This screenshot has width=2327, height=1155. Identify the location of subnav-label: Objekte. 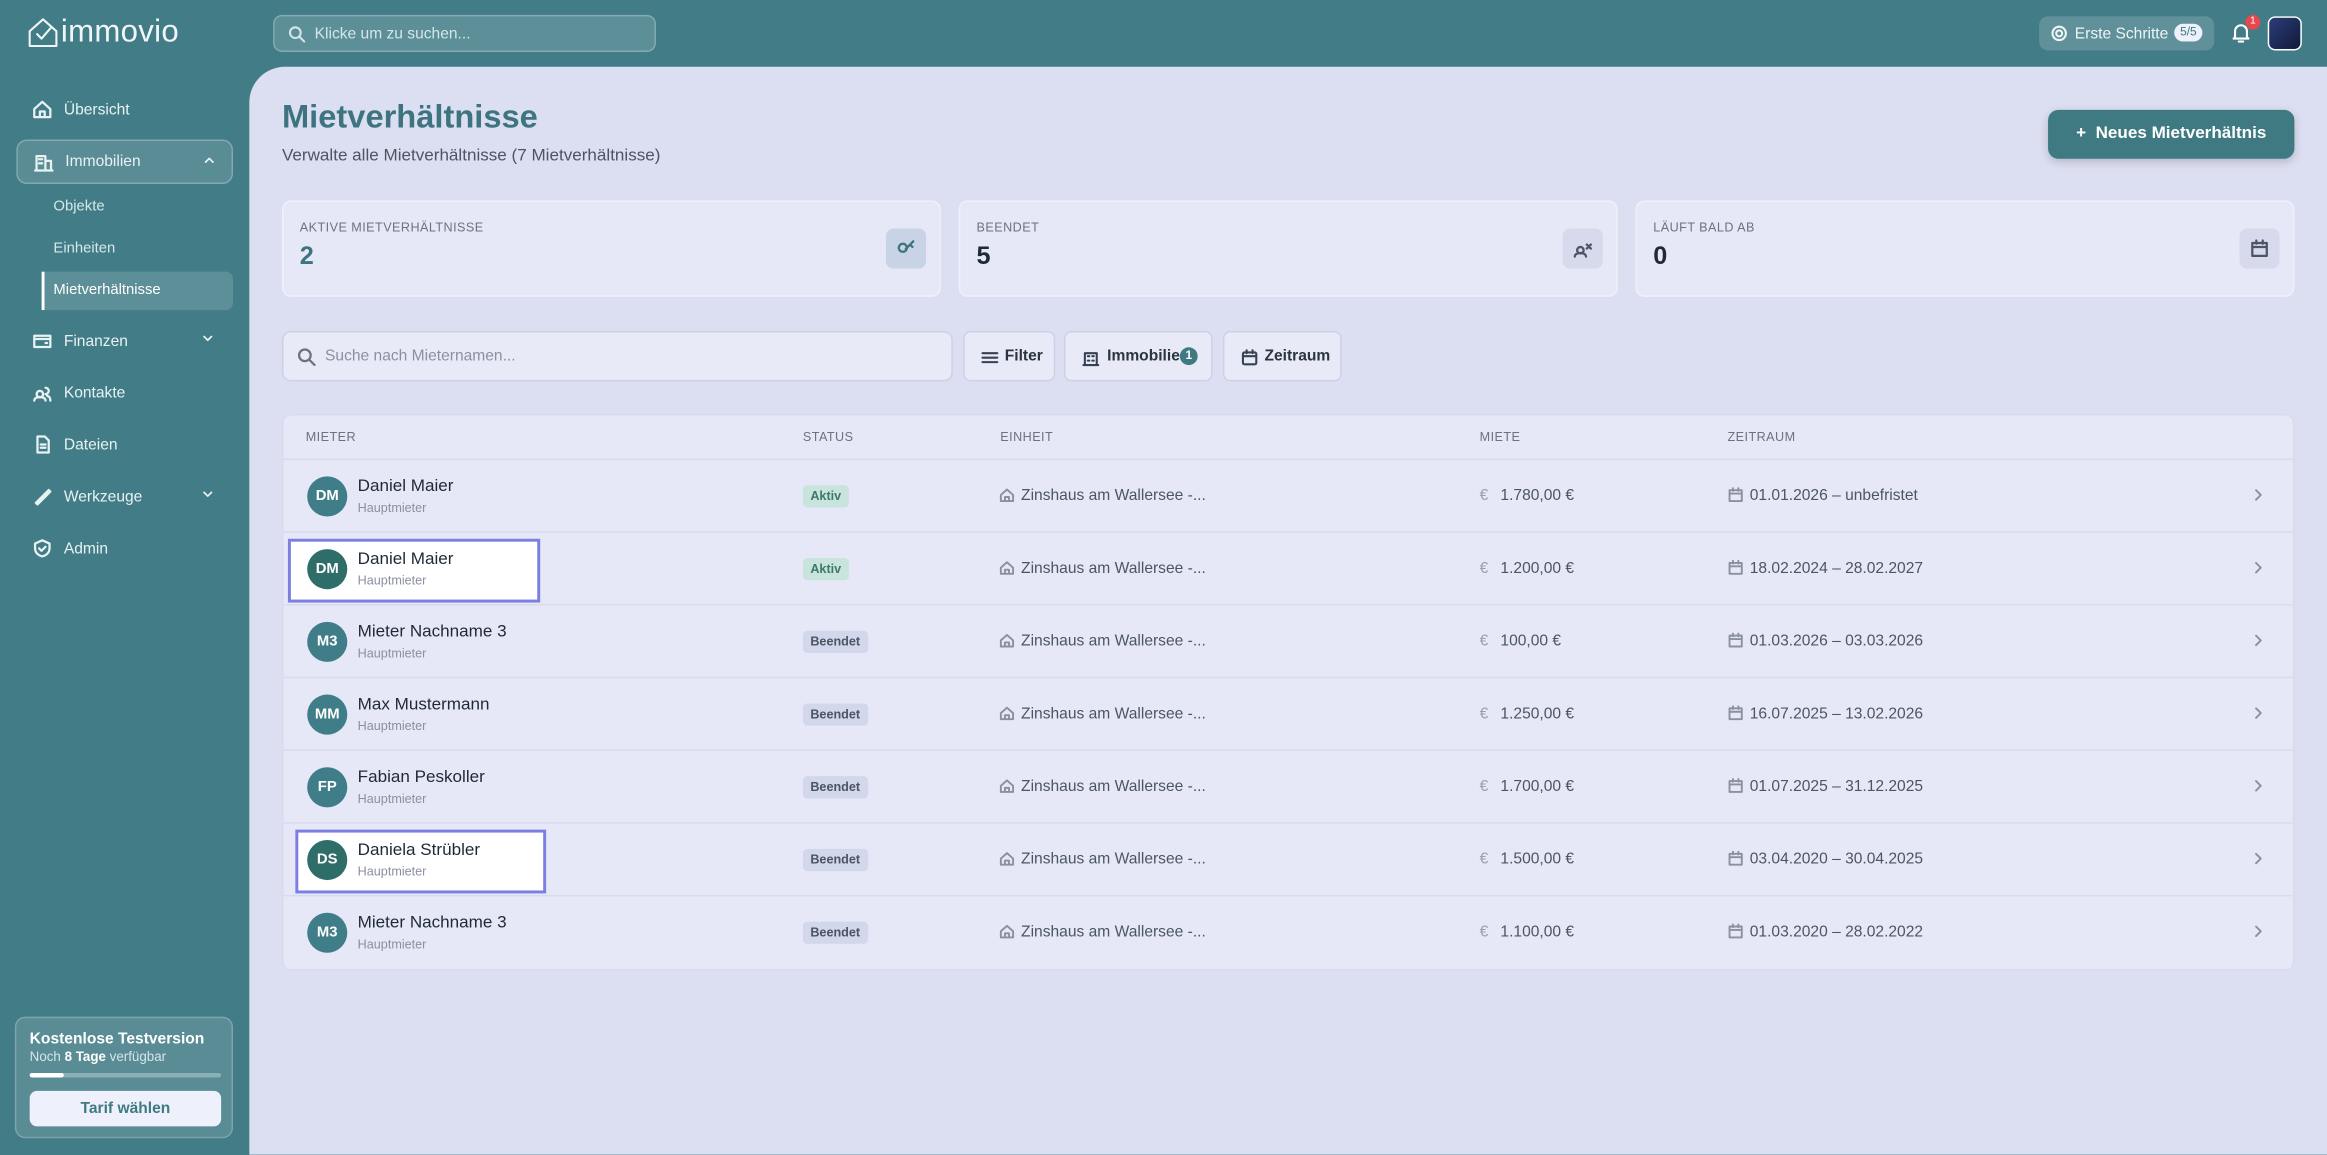
(79, 207).